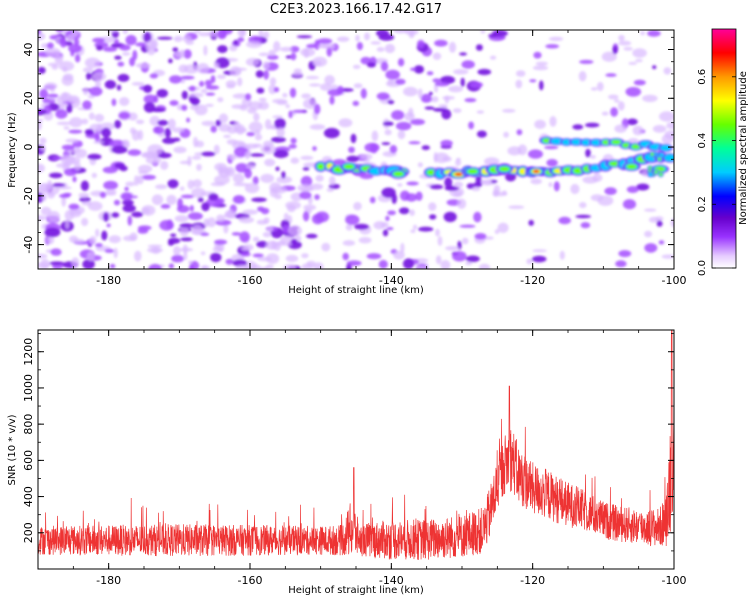 This screenshot has height=600, width=750. Describe the element at coordinates (28, 196) in the screenshot. I see `heatmap-y-tick-label: -20` at that location.